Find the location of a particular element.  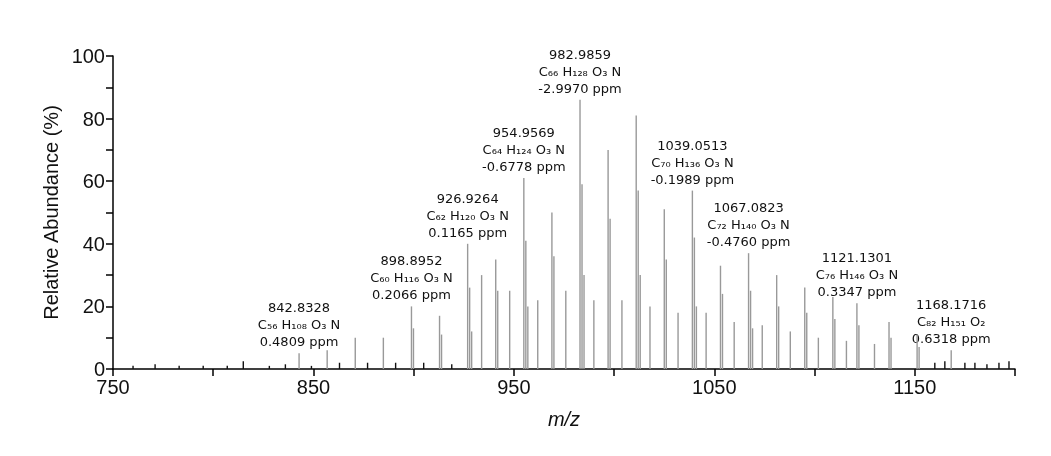

annotation: 982.9859 C₆₆ H₁₂₈ O₃ N -2.9970 ppm is located at coordinates (580, 71).